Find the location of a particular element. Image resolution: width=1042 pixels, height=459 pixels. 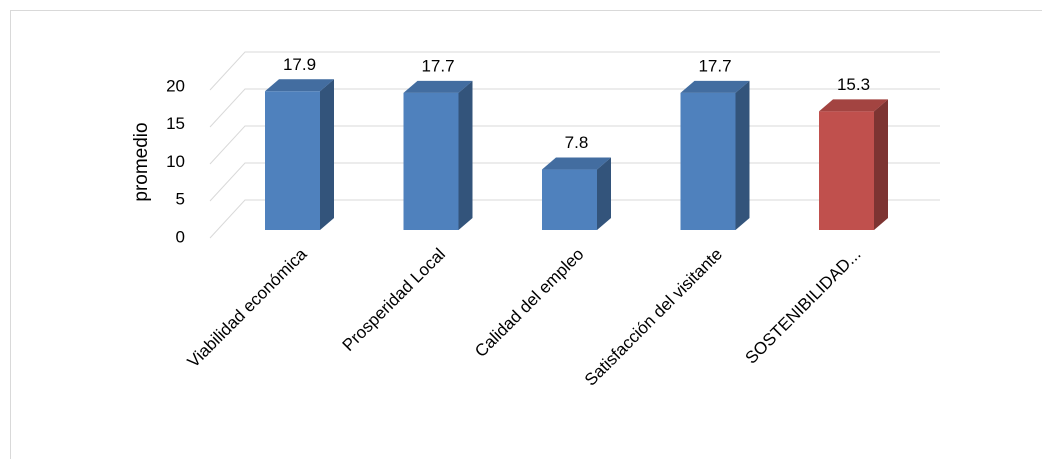

y-tick-label: 15 is located at coordinates (175, 123).